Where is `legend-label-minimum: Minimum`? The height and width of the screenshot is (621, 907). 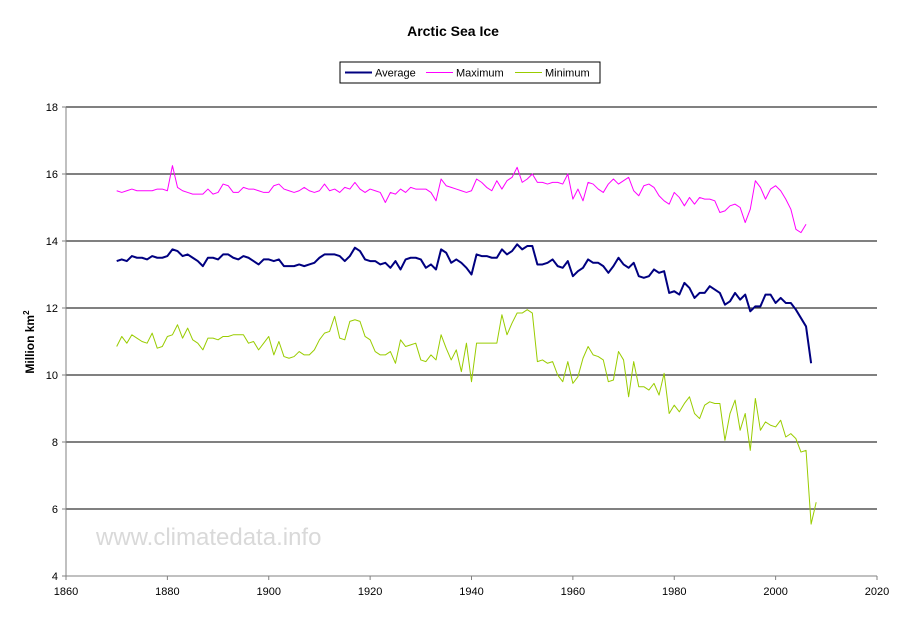 legend-label-minimum: Minimum is located at coordinates (567, 74).